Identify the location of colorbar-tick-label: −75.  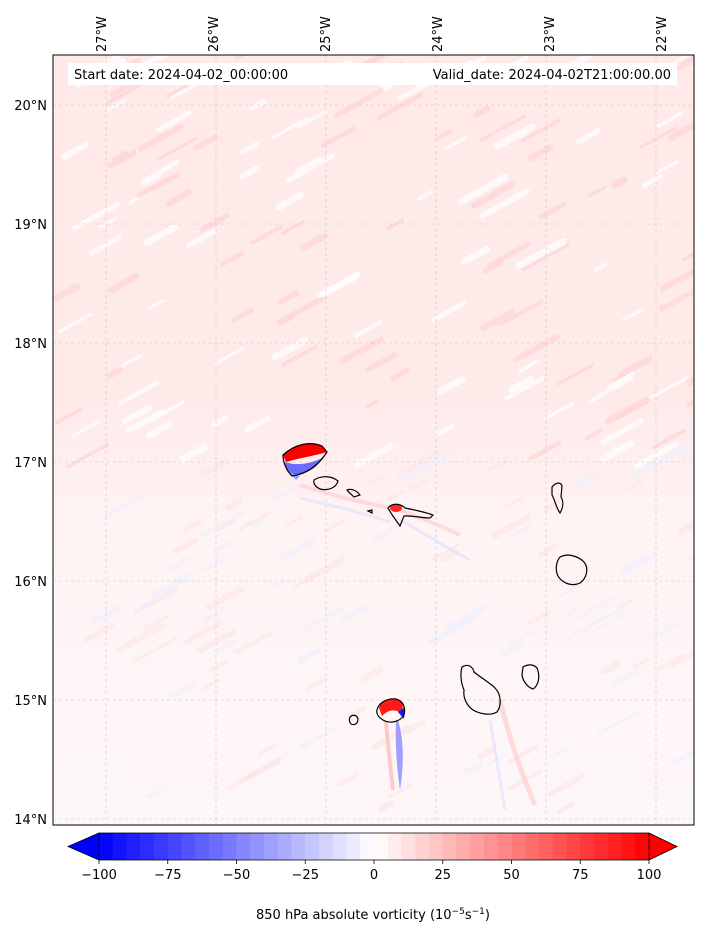
(167, 875).